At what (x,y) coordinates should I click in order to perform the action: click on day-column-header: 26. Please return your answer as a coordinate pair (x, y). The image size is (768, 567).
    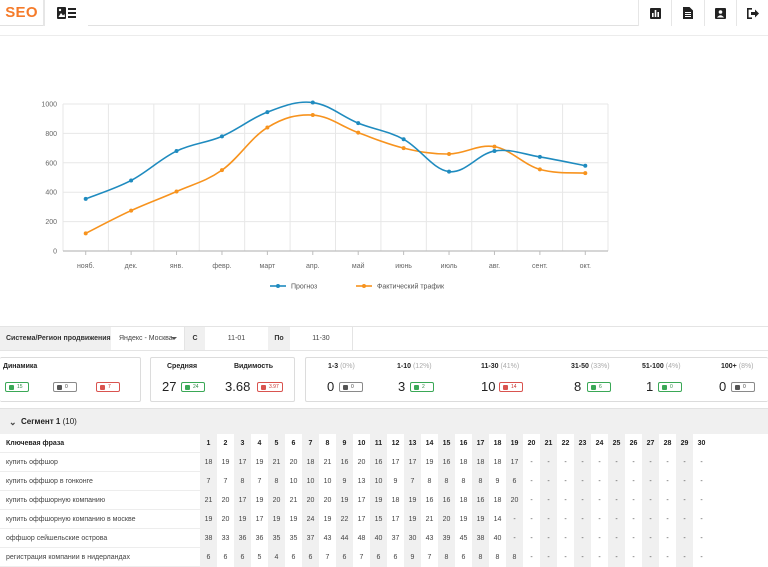
    Looking at the image, I should click on (633, 443).